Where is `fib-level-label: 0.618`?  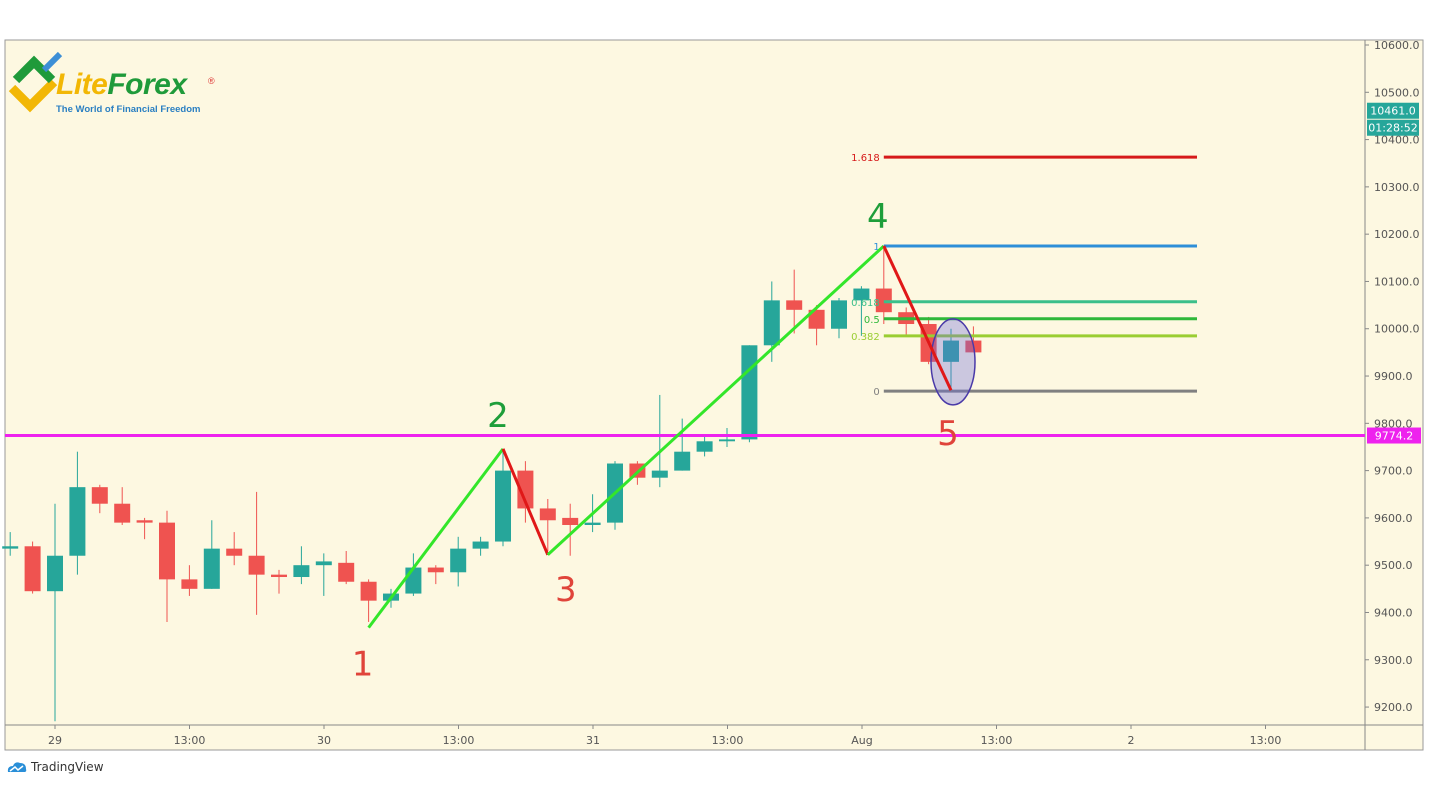
fib-level-label: 0.618 is located at coordinates (865, 303).